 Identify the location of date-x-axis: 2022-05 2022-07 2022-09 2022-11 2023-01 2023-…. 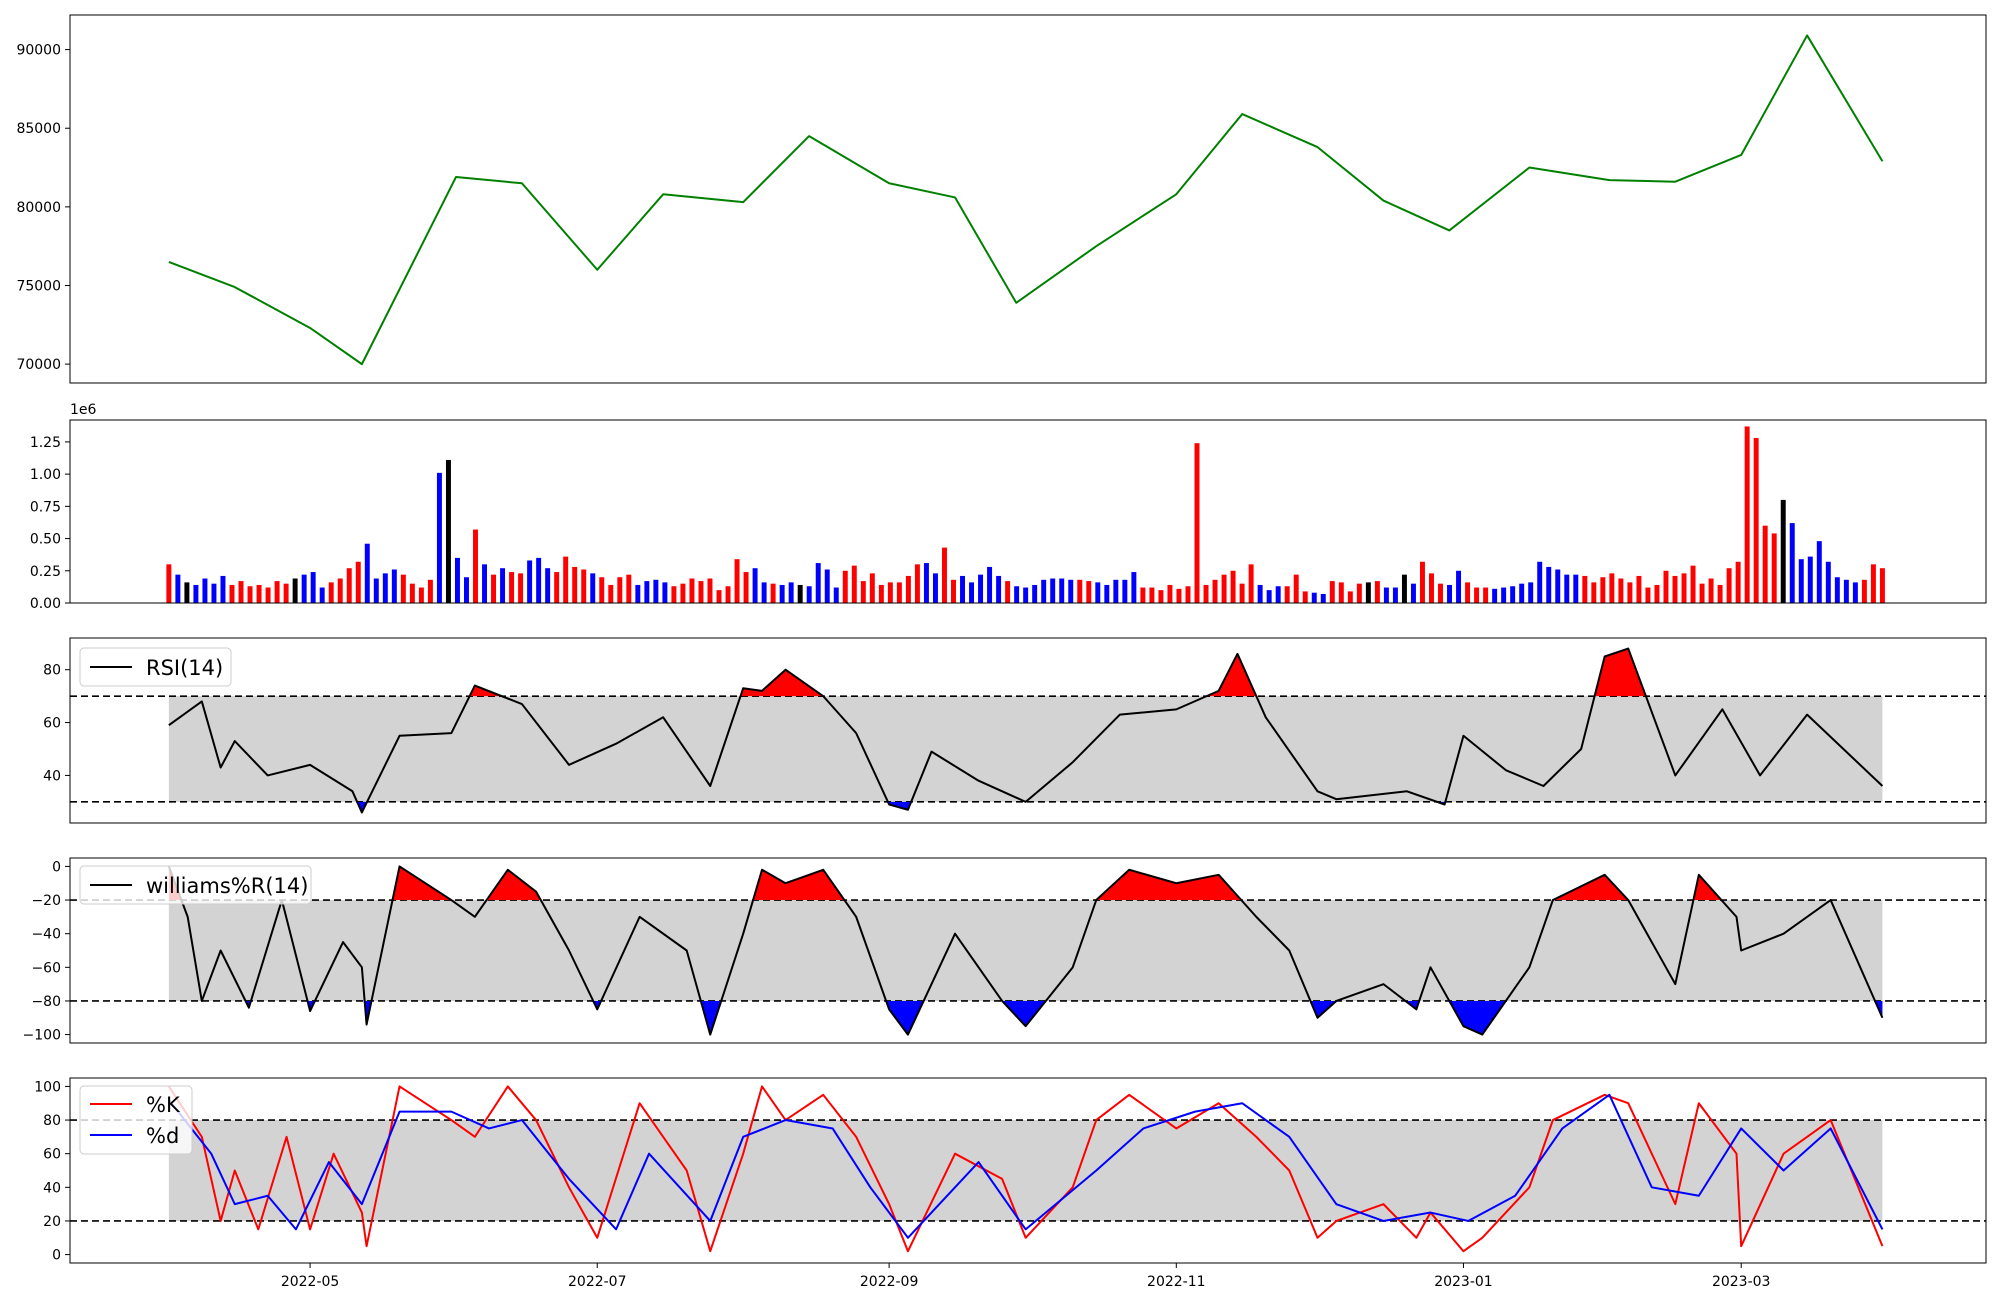
(1025, 1276).